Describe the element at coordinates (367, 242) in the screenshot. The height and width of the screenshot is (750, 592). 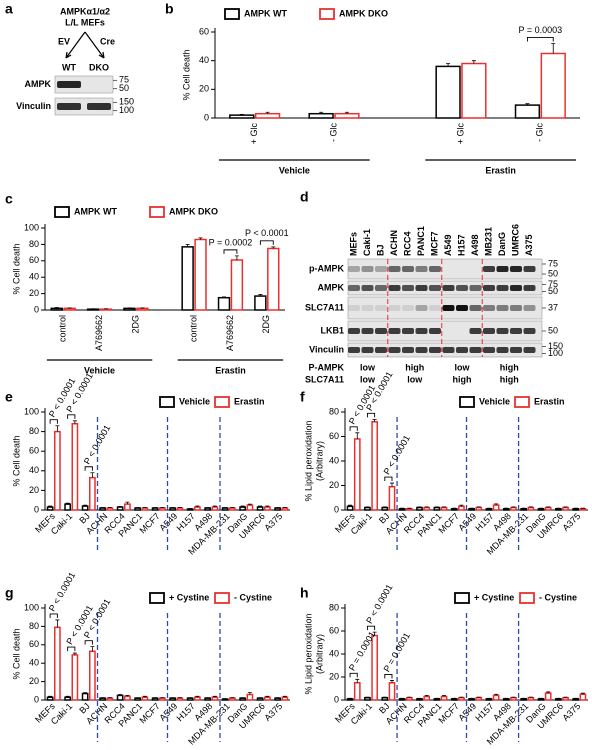
I see `lane-label: Caki-1` at that location.